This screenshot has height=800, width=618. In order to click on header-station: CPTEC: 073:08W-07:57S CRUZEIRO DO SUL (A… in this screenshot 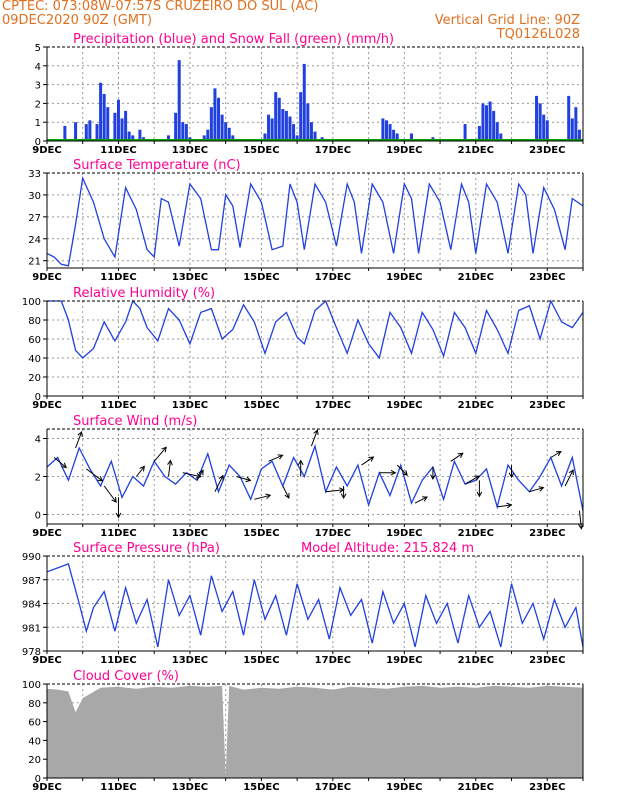, I will do `click(160, 7)`.